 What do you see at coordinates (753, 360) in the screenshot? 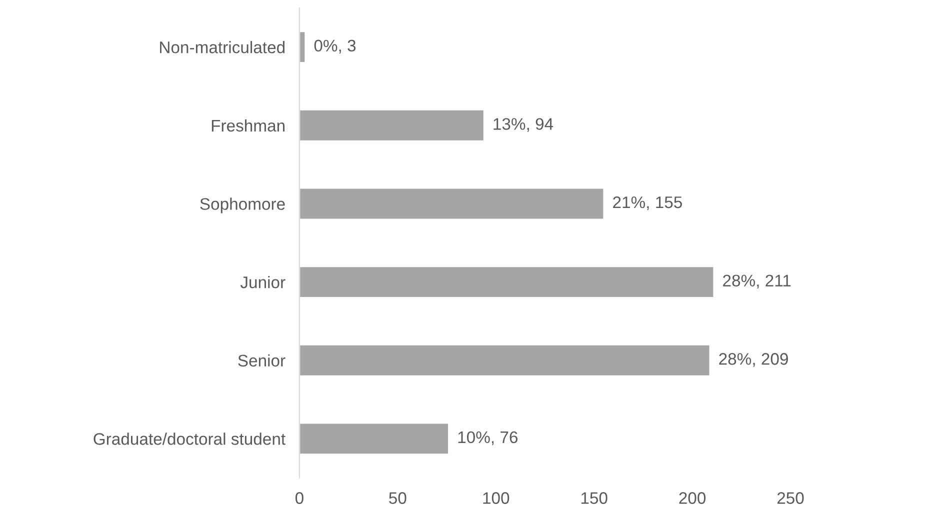
I see `data-label: 28%, 209` at bounding box center [753, 360].